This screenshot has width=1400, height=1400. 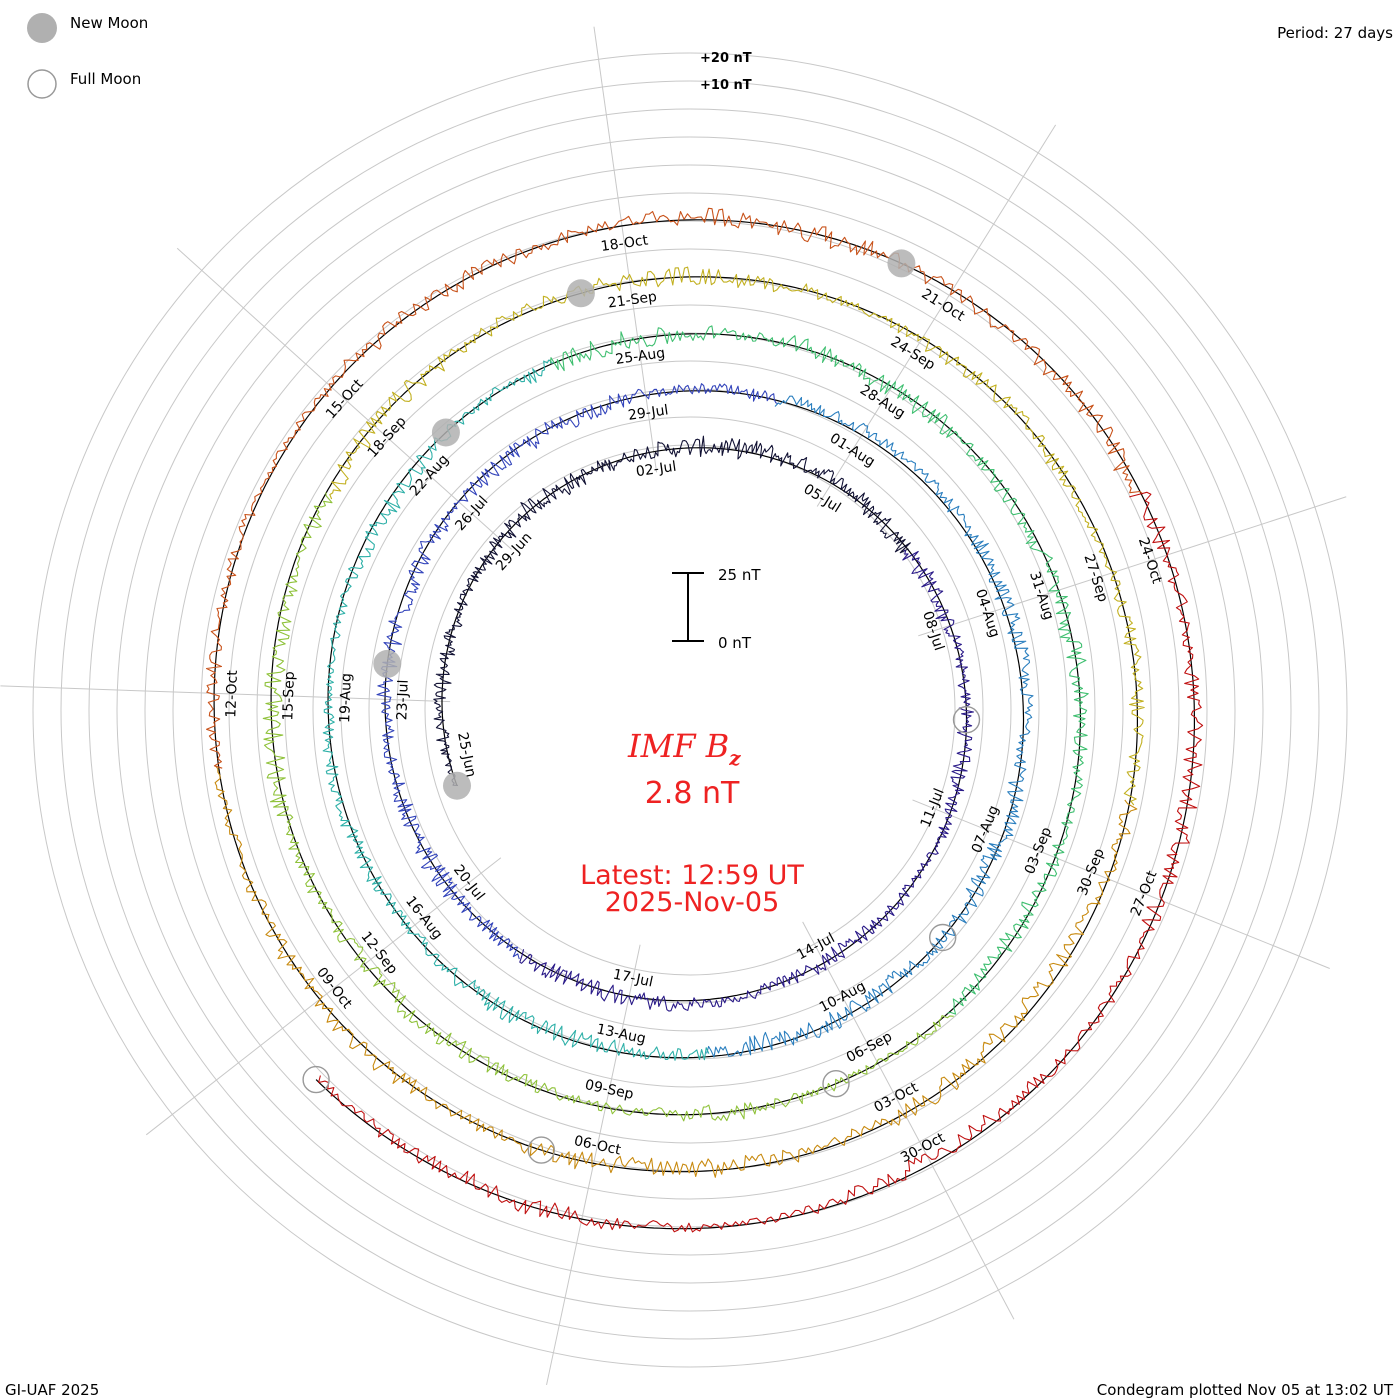 I want to click on scale-bar-top-label: 25 nT, so click(x=739, y=575).